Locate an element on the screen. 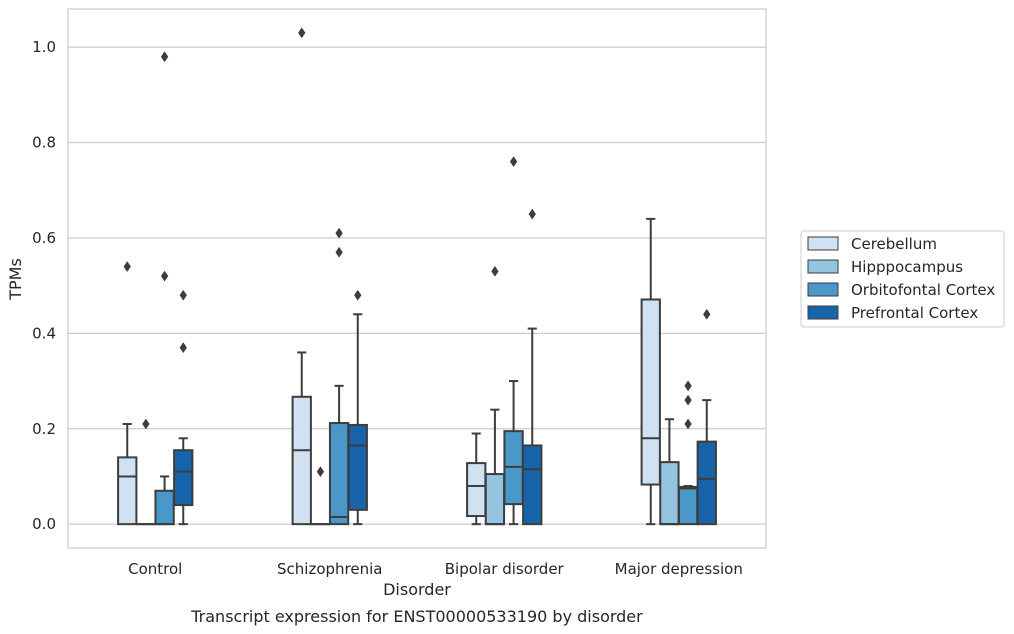 The width and height of the screenshot is (1014, 634). y-axis-label: TPMs is located at coordinates (15, 279).